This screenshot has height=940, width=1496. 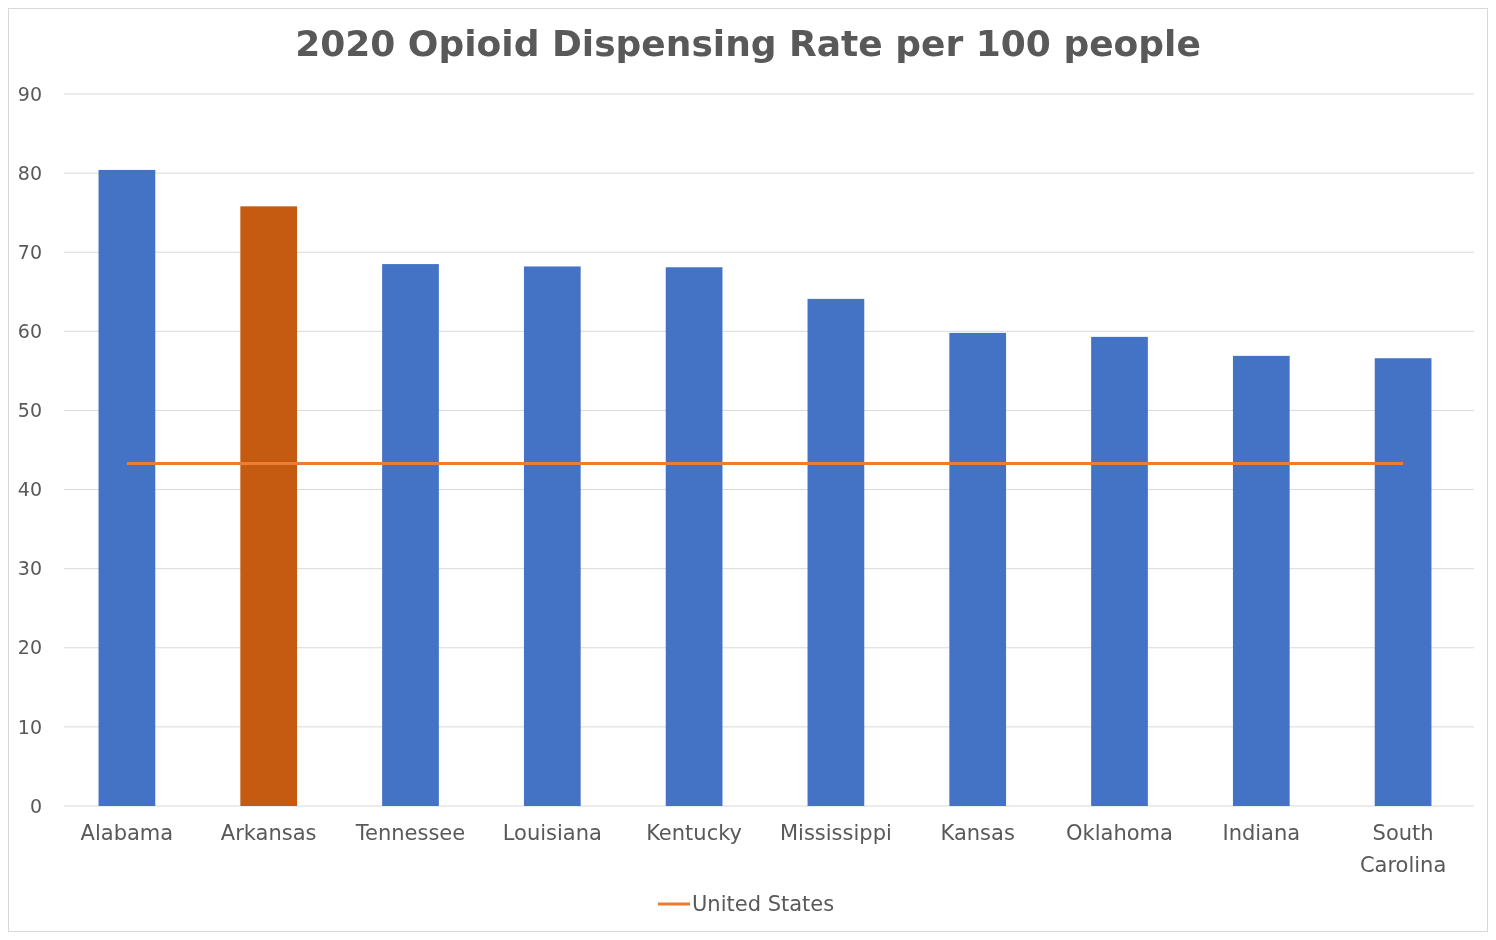 What do you see at coordinates (29, 489) in the screenshot?
I see `y-tick-label: 40` at bounding box center [29, 489].